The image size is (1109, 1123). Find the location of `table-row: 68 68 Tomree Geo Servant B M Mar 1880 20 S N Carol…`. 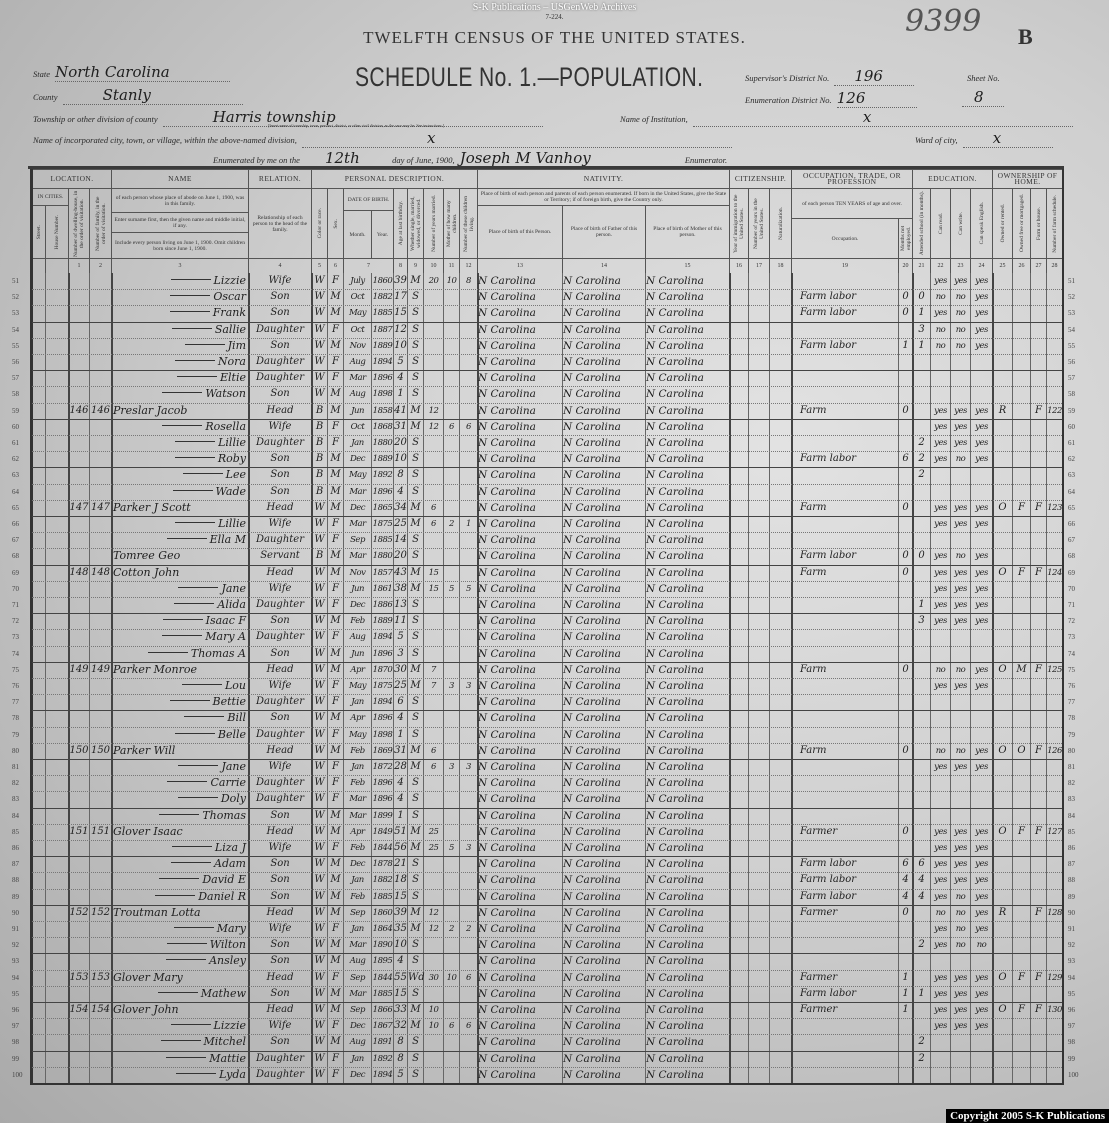

table-row: 68 68 Tomree Geo Servant B M Mar 1880 20 S N Carol… is located at coordinates (554, 557).